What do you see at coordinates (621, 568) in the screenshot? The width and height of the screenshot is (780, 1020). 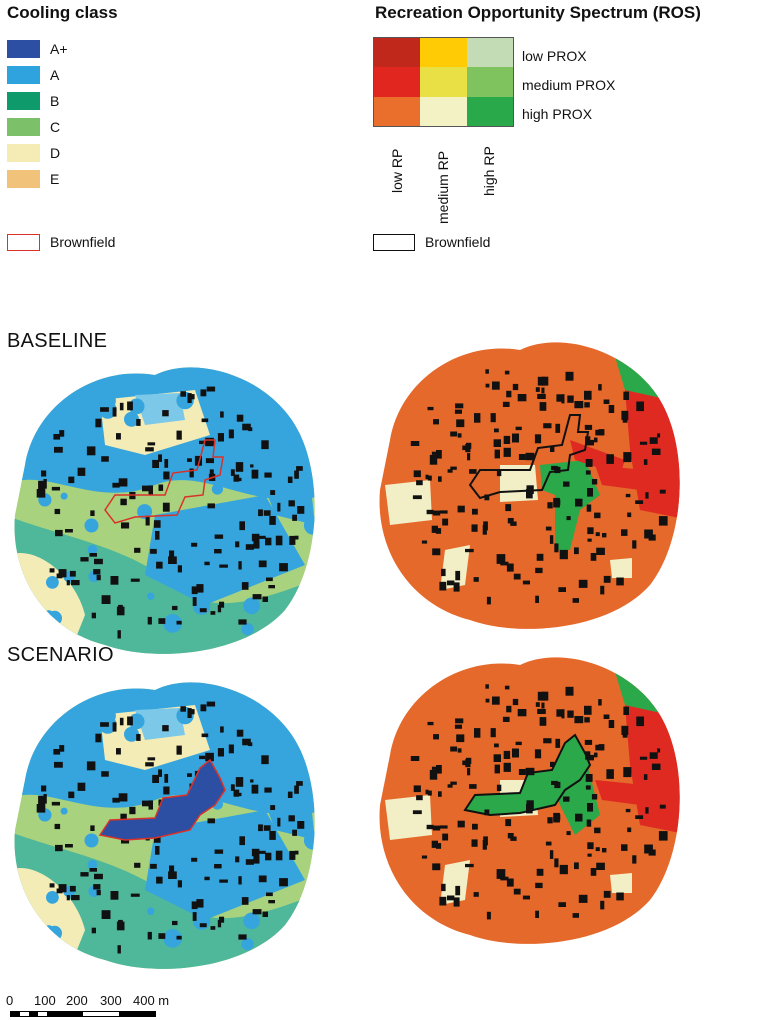 I see `zone-cream` at bounding box center [621, 568].